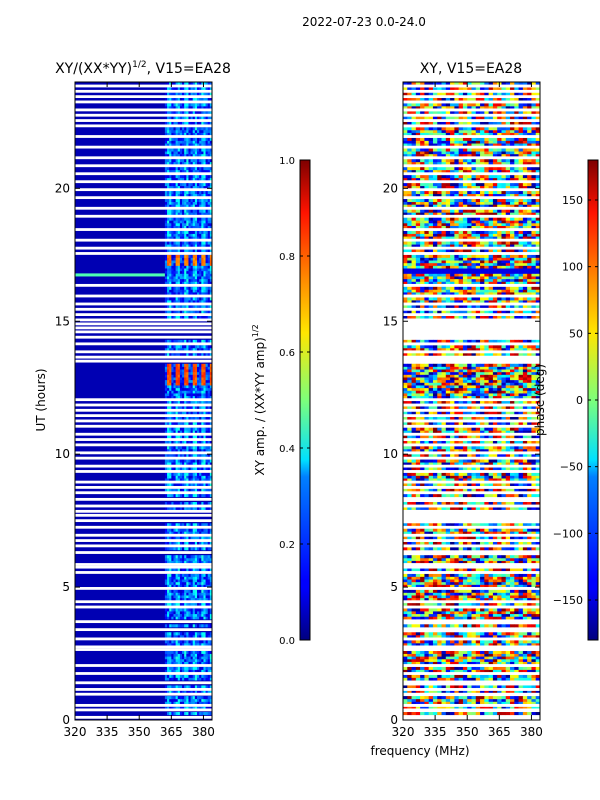 The height and width of the screenshot is (800, 600). What do you see at coordinates (143, 552) in the screenshot?
I see `flagged-row` at bounding box center [143, 552].